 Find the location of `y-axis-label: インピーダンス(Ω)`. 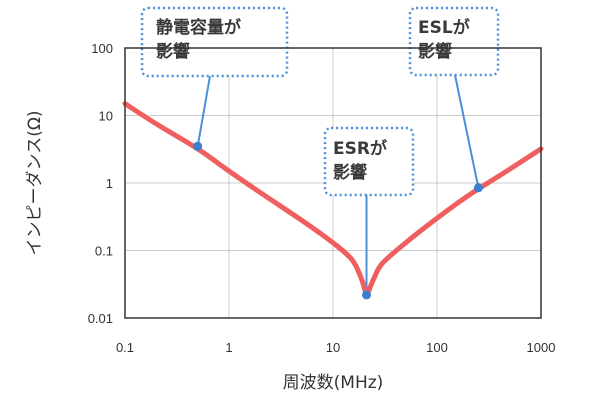

y-axis-label: インピーダンス(Ω) is located at coordinates (35, 183).